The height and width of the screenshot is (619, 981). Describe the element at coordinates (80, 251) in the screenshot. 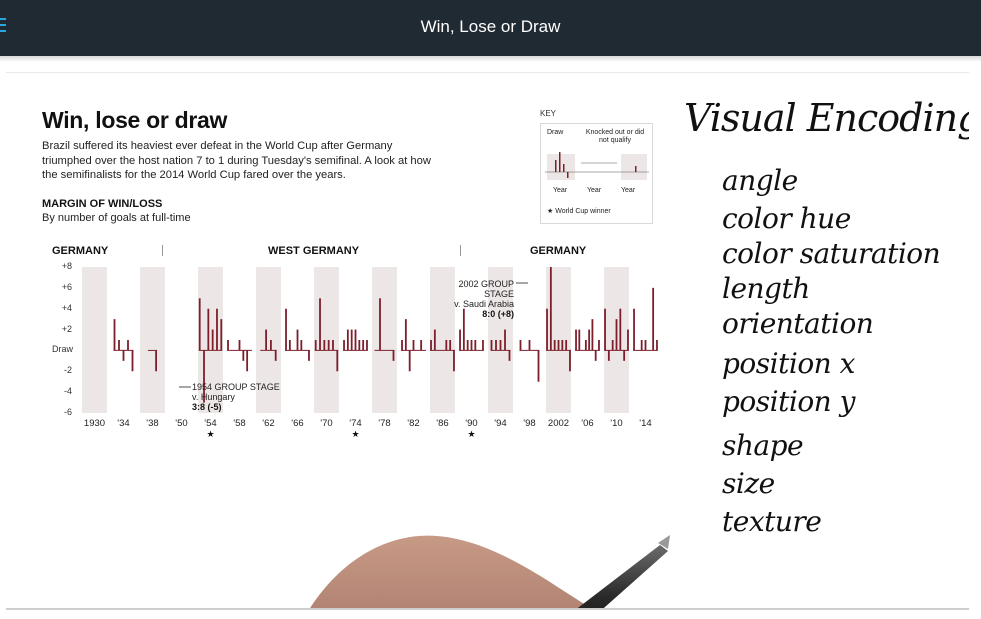

I see `section-label-germany: GERMANY` at that location.